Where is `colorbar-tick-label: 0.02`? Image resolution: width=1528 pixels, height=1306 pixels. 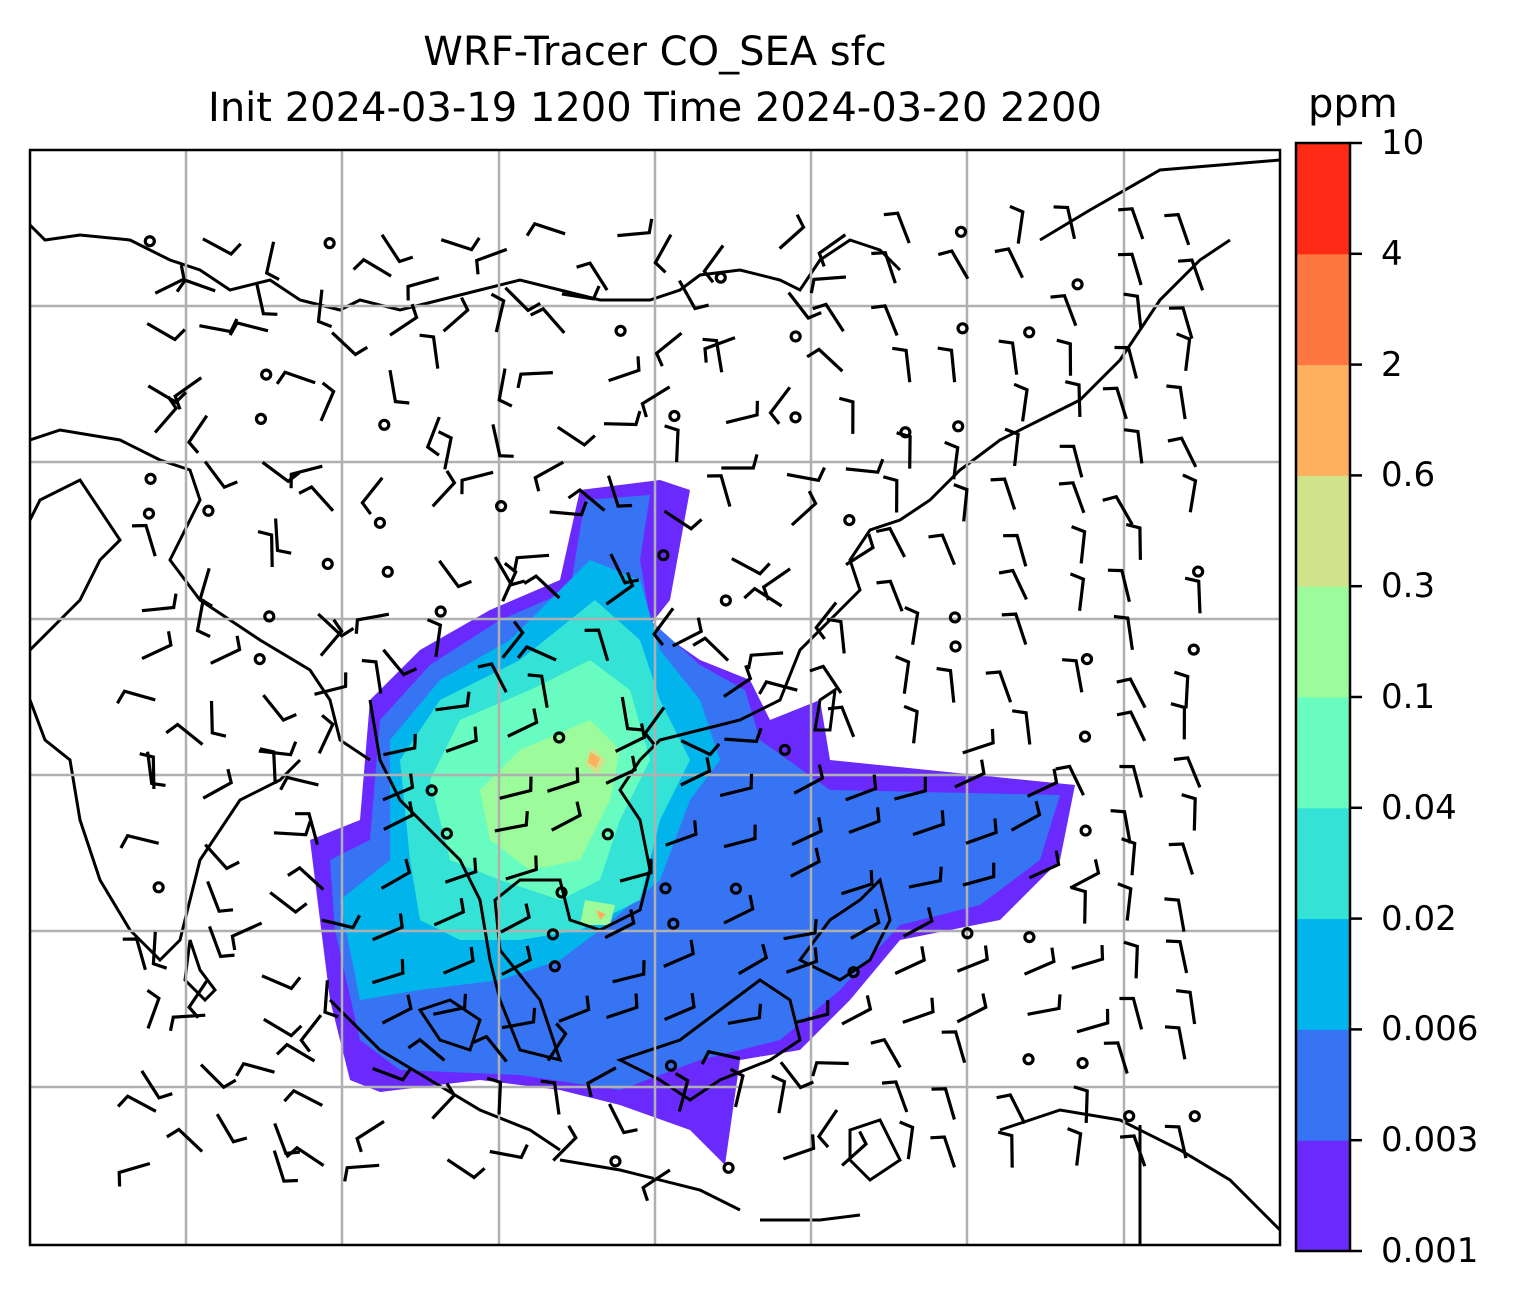 colorbar-tick-label: 0.02 is located at coordinates (1419, 918).